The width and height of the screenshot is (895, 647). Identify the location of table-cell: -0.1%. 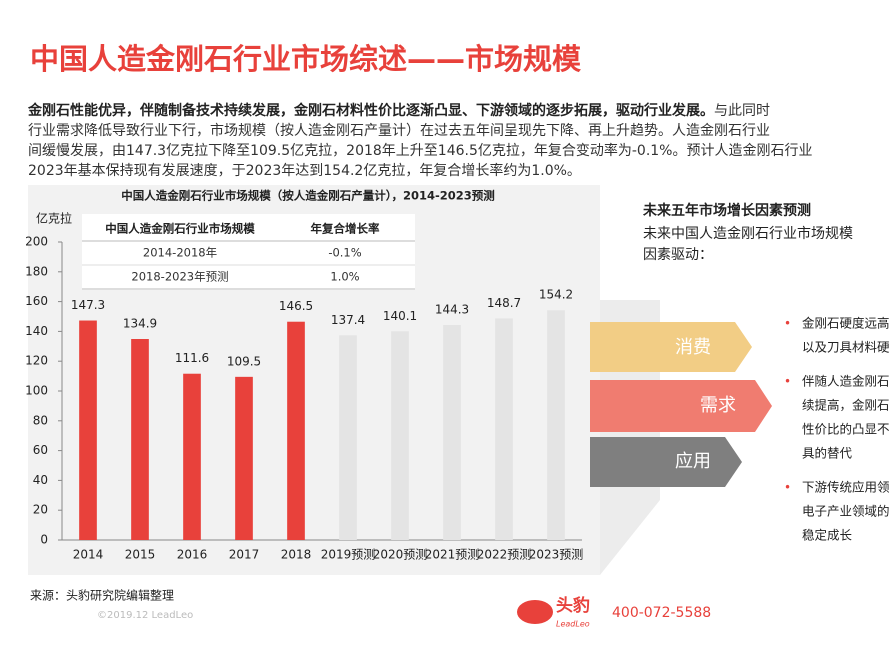
(344, 253).